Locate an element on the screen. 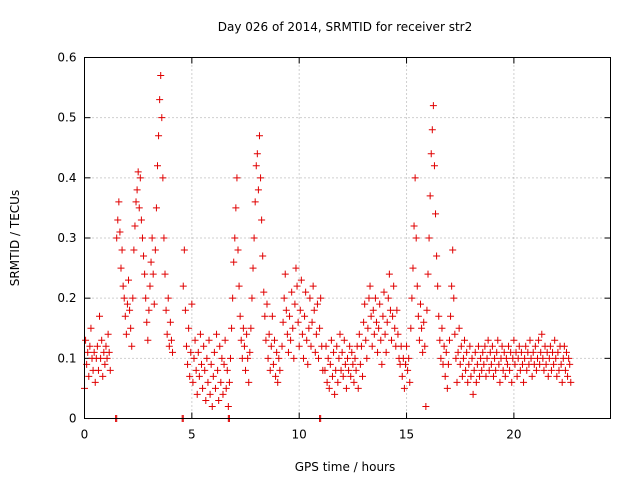 The image size is (640, 480). x-axis-label: GPS time / hours is located at coordinates (345, 467).